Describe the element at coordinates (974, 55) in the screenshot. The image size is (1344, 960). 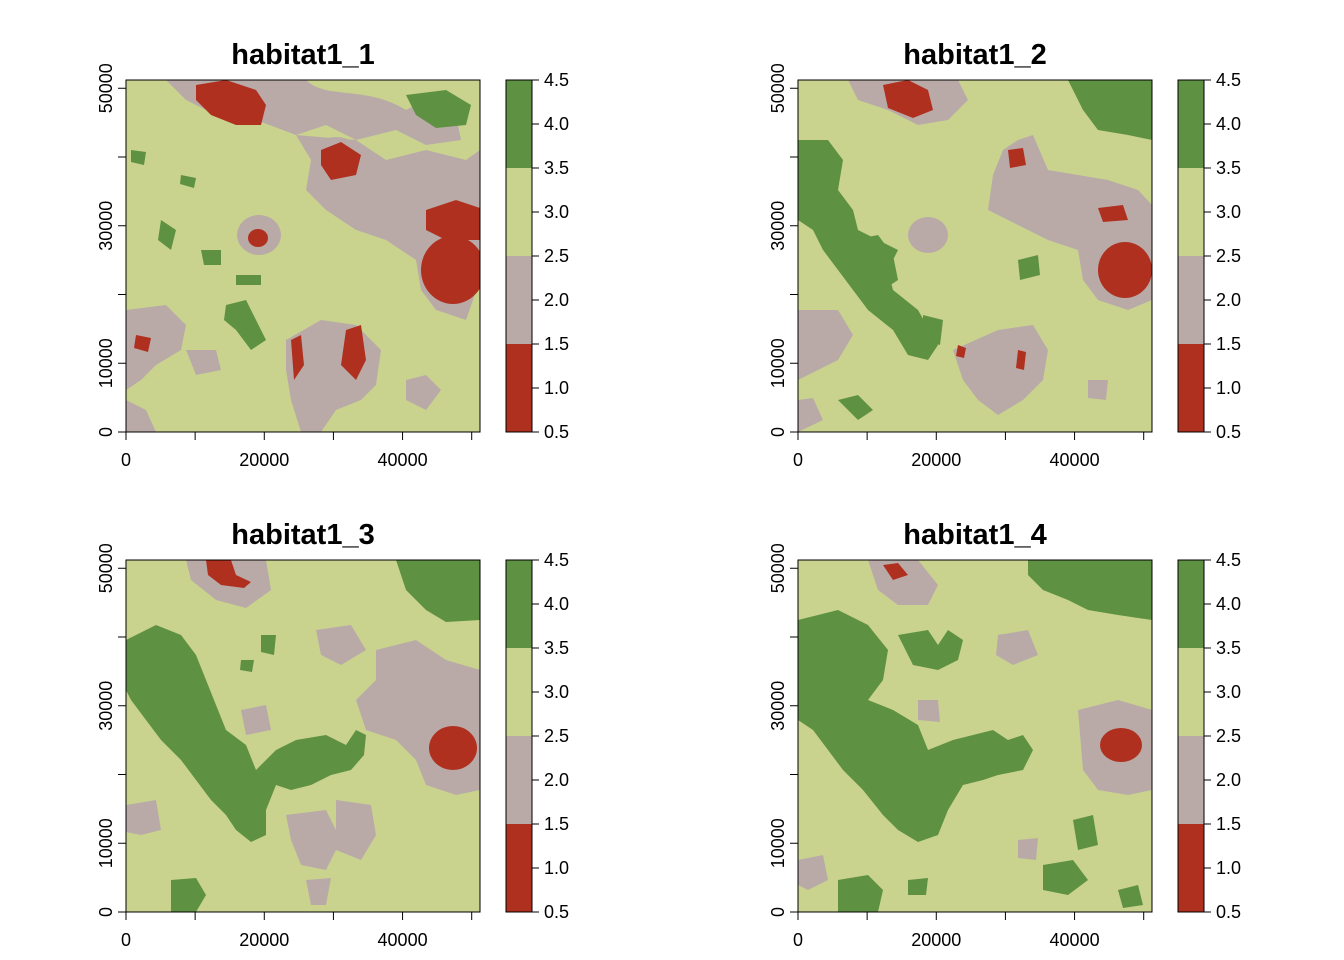
I see `panel-title: habitat1_2` at that location.